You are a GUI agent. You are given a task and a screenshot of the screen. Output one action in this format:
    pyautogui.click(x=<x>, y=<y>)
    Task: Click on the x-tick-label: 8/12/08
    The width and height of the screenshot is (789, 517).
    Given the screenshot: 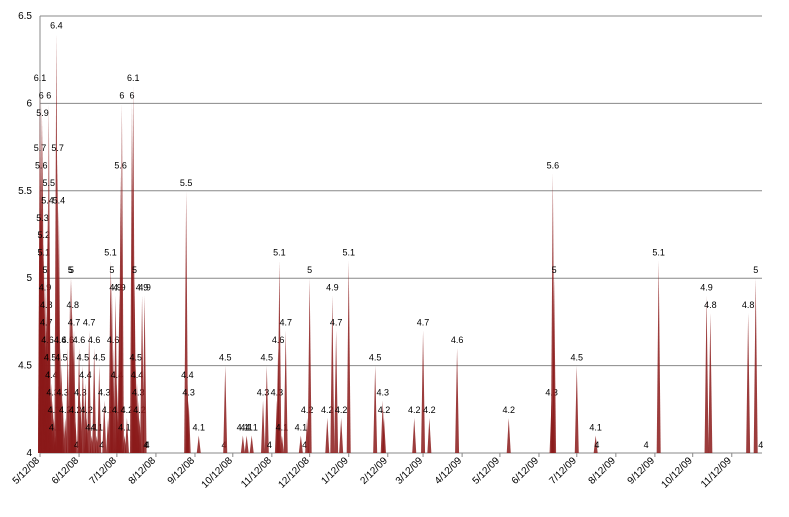 What is the action you would take?
    pyautogui.click(x=143, y=471)
    